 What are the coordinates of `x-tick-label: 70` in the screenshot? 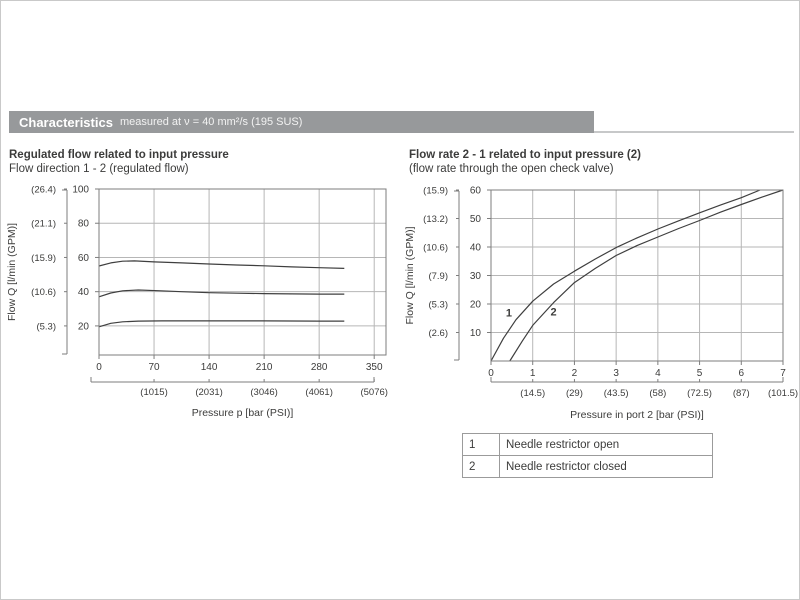 It's located at (154, 367).